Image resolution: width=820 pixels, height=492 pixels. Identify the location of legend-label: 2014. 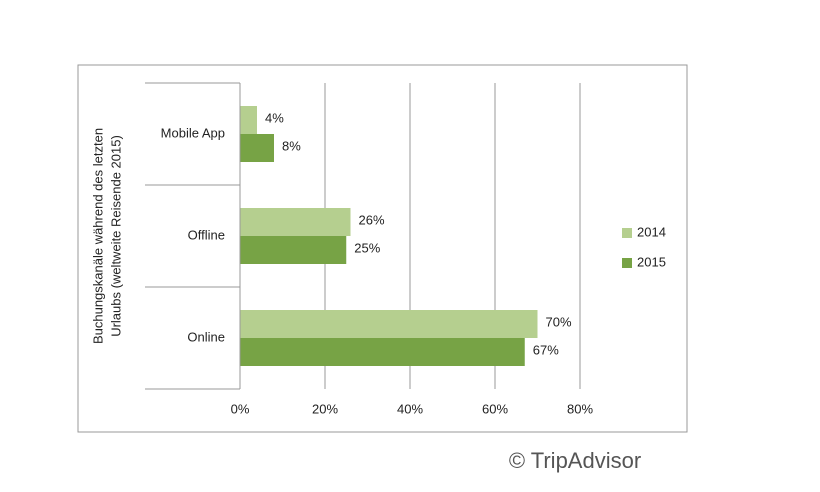
(651, 231).